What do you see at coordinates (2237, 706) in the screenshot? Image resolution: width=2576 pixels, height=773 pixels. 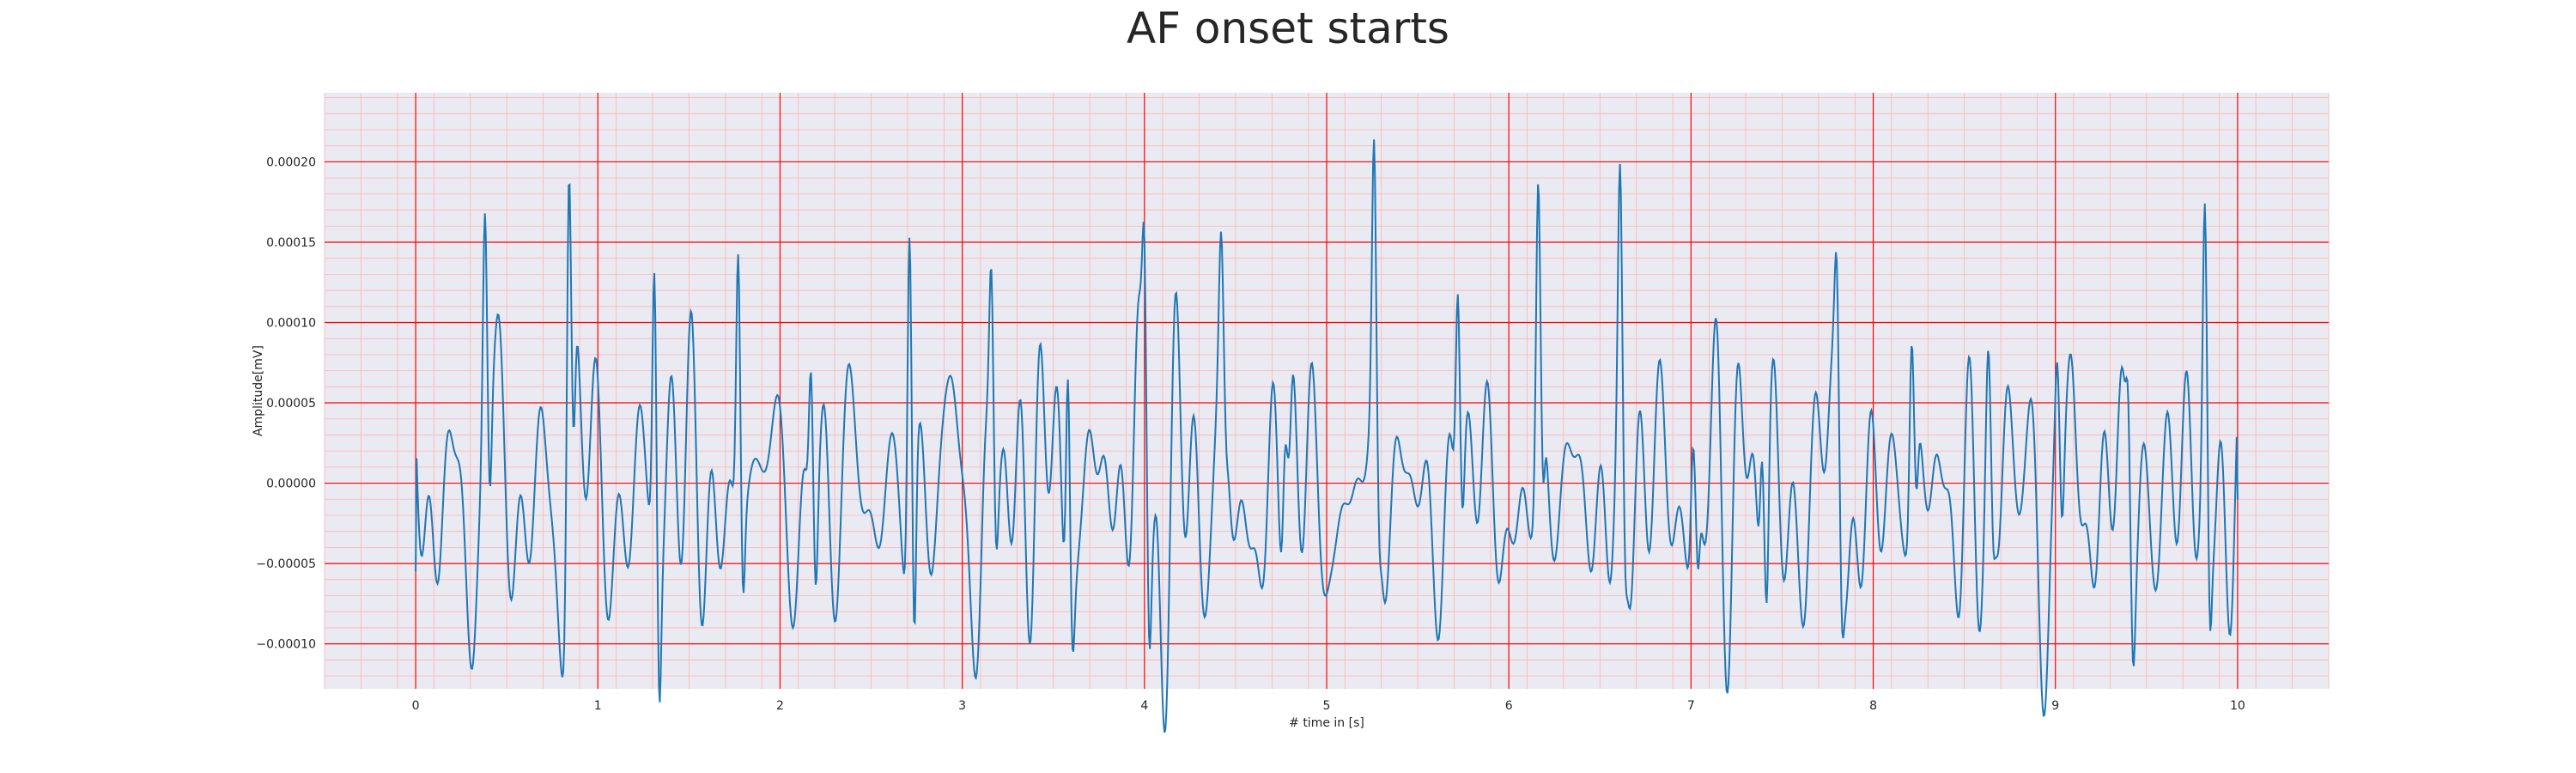 I see `x-tick-label: 10` at bounding box center [2237, 706].